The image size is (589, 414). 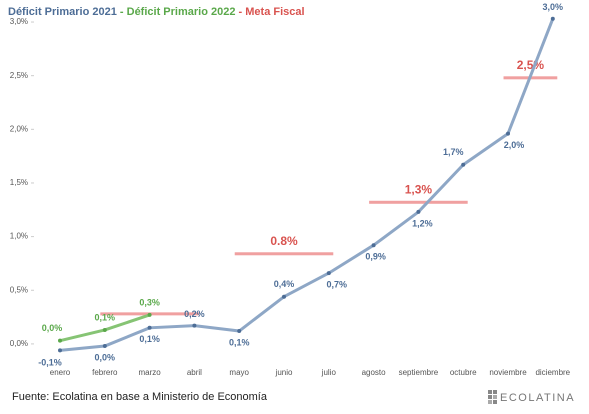 What do you see at coordinates (453, 152) in the screenshot?
I see `data-label: 1,7%` at bounding box center [453, 152].